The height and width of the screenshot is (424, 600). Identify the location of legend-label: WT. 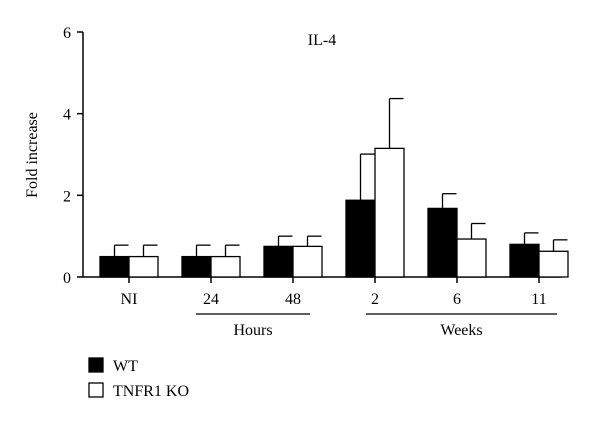
(125, 366).